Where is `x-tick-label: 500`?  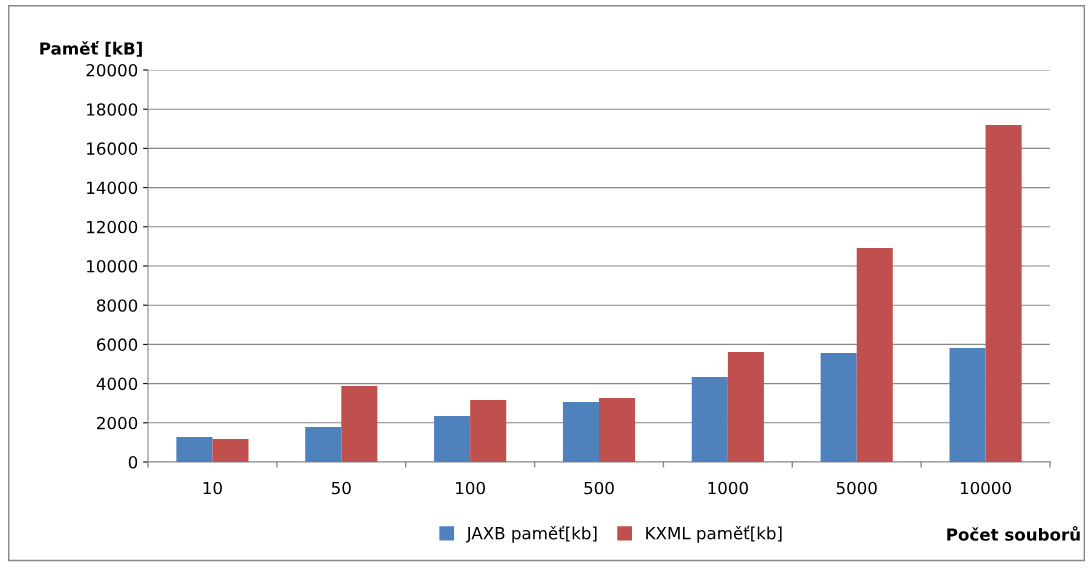 x-tick-label: 500 is located at coordinates (599, 488).